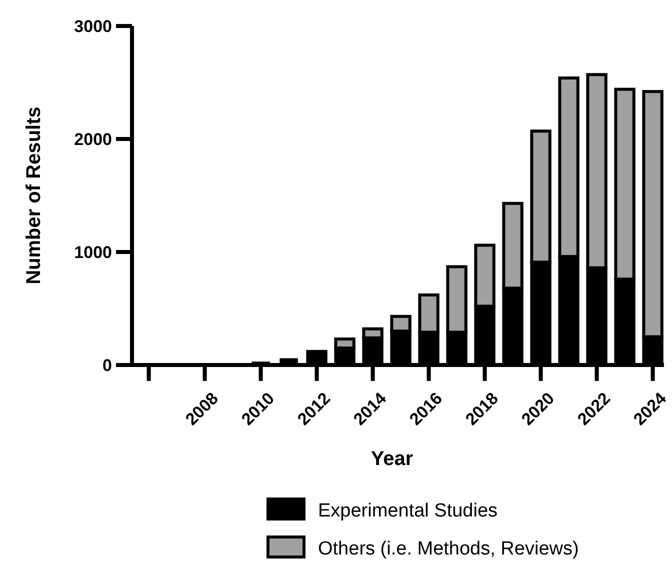 The image size is (672, 562). Describe the element at coordinates (93, 252) in the screenshot. I see `y-tick-label: 1000` at that location.